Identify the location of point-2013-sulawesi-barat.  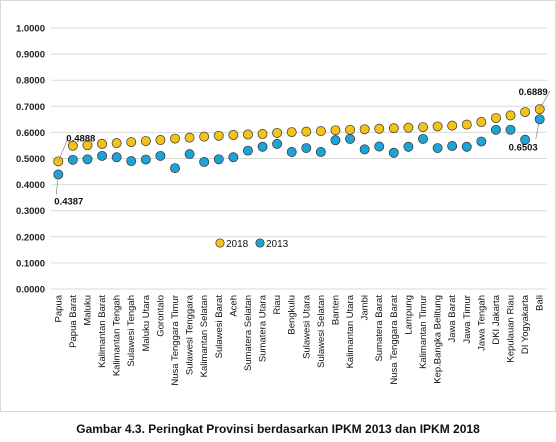
(218, 159).